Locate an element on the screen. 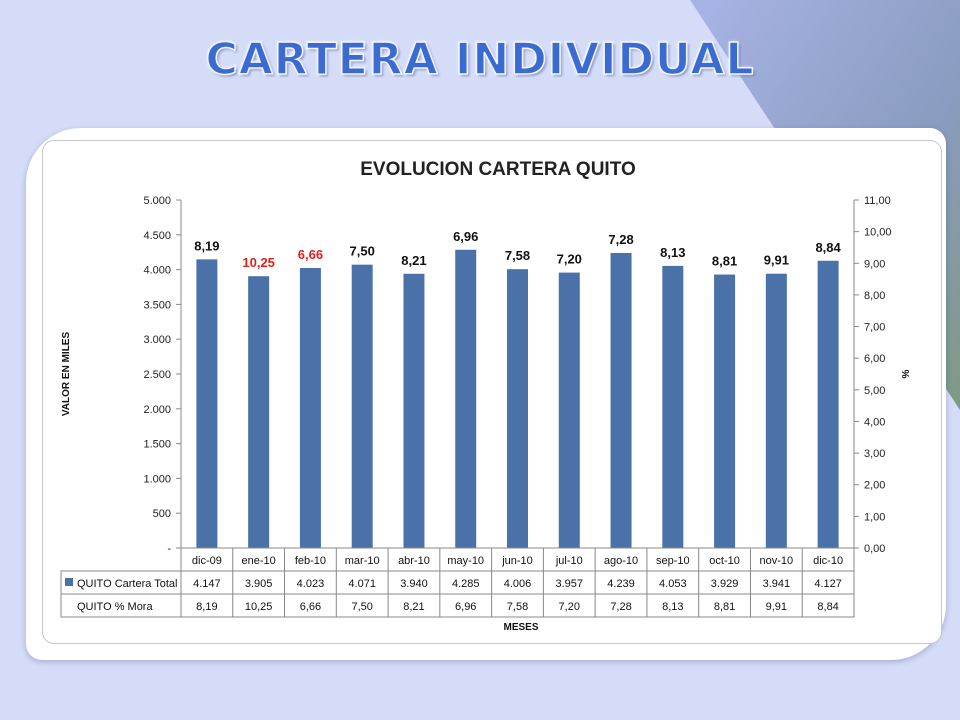 The width and height of the screenshot is (960, 720). x-tick-label: sep-10 is located at coordinates (673, 561).